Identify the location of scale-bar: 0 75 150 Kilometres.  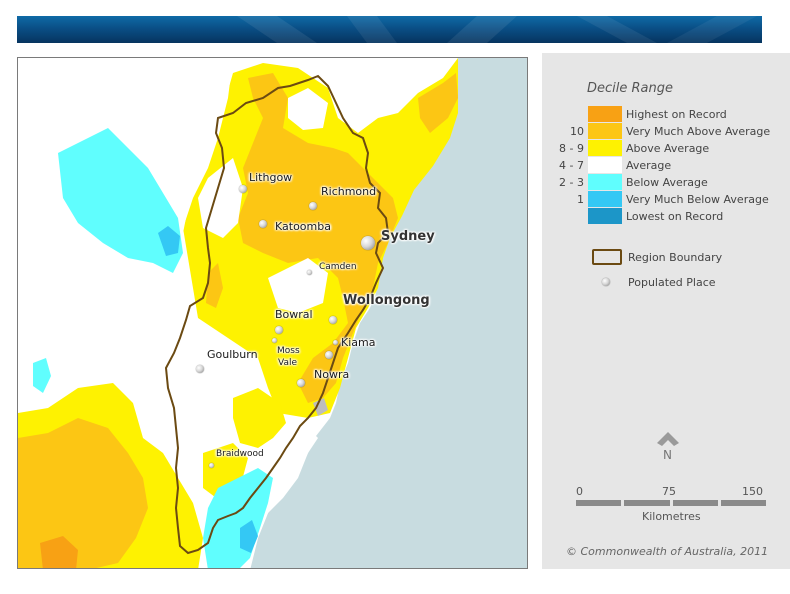
(671, 505).